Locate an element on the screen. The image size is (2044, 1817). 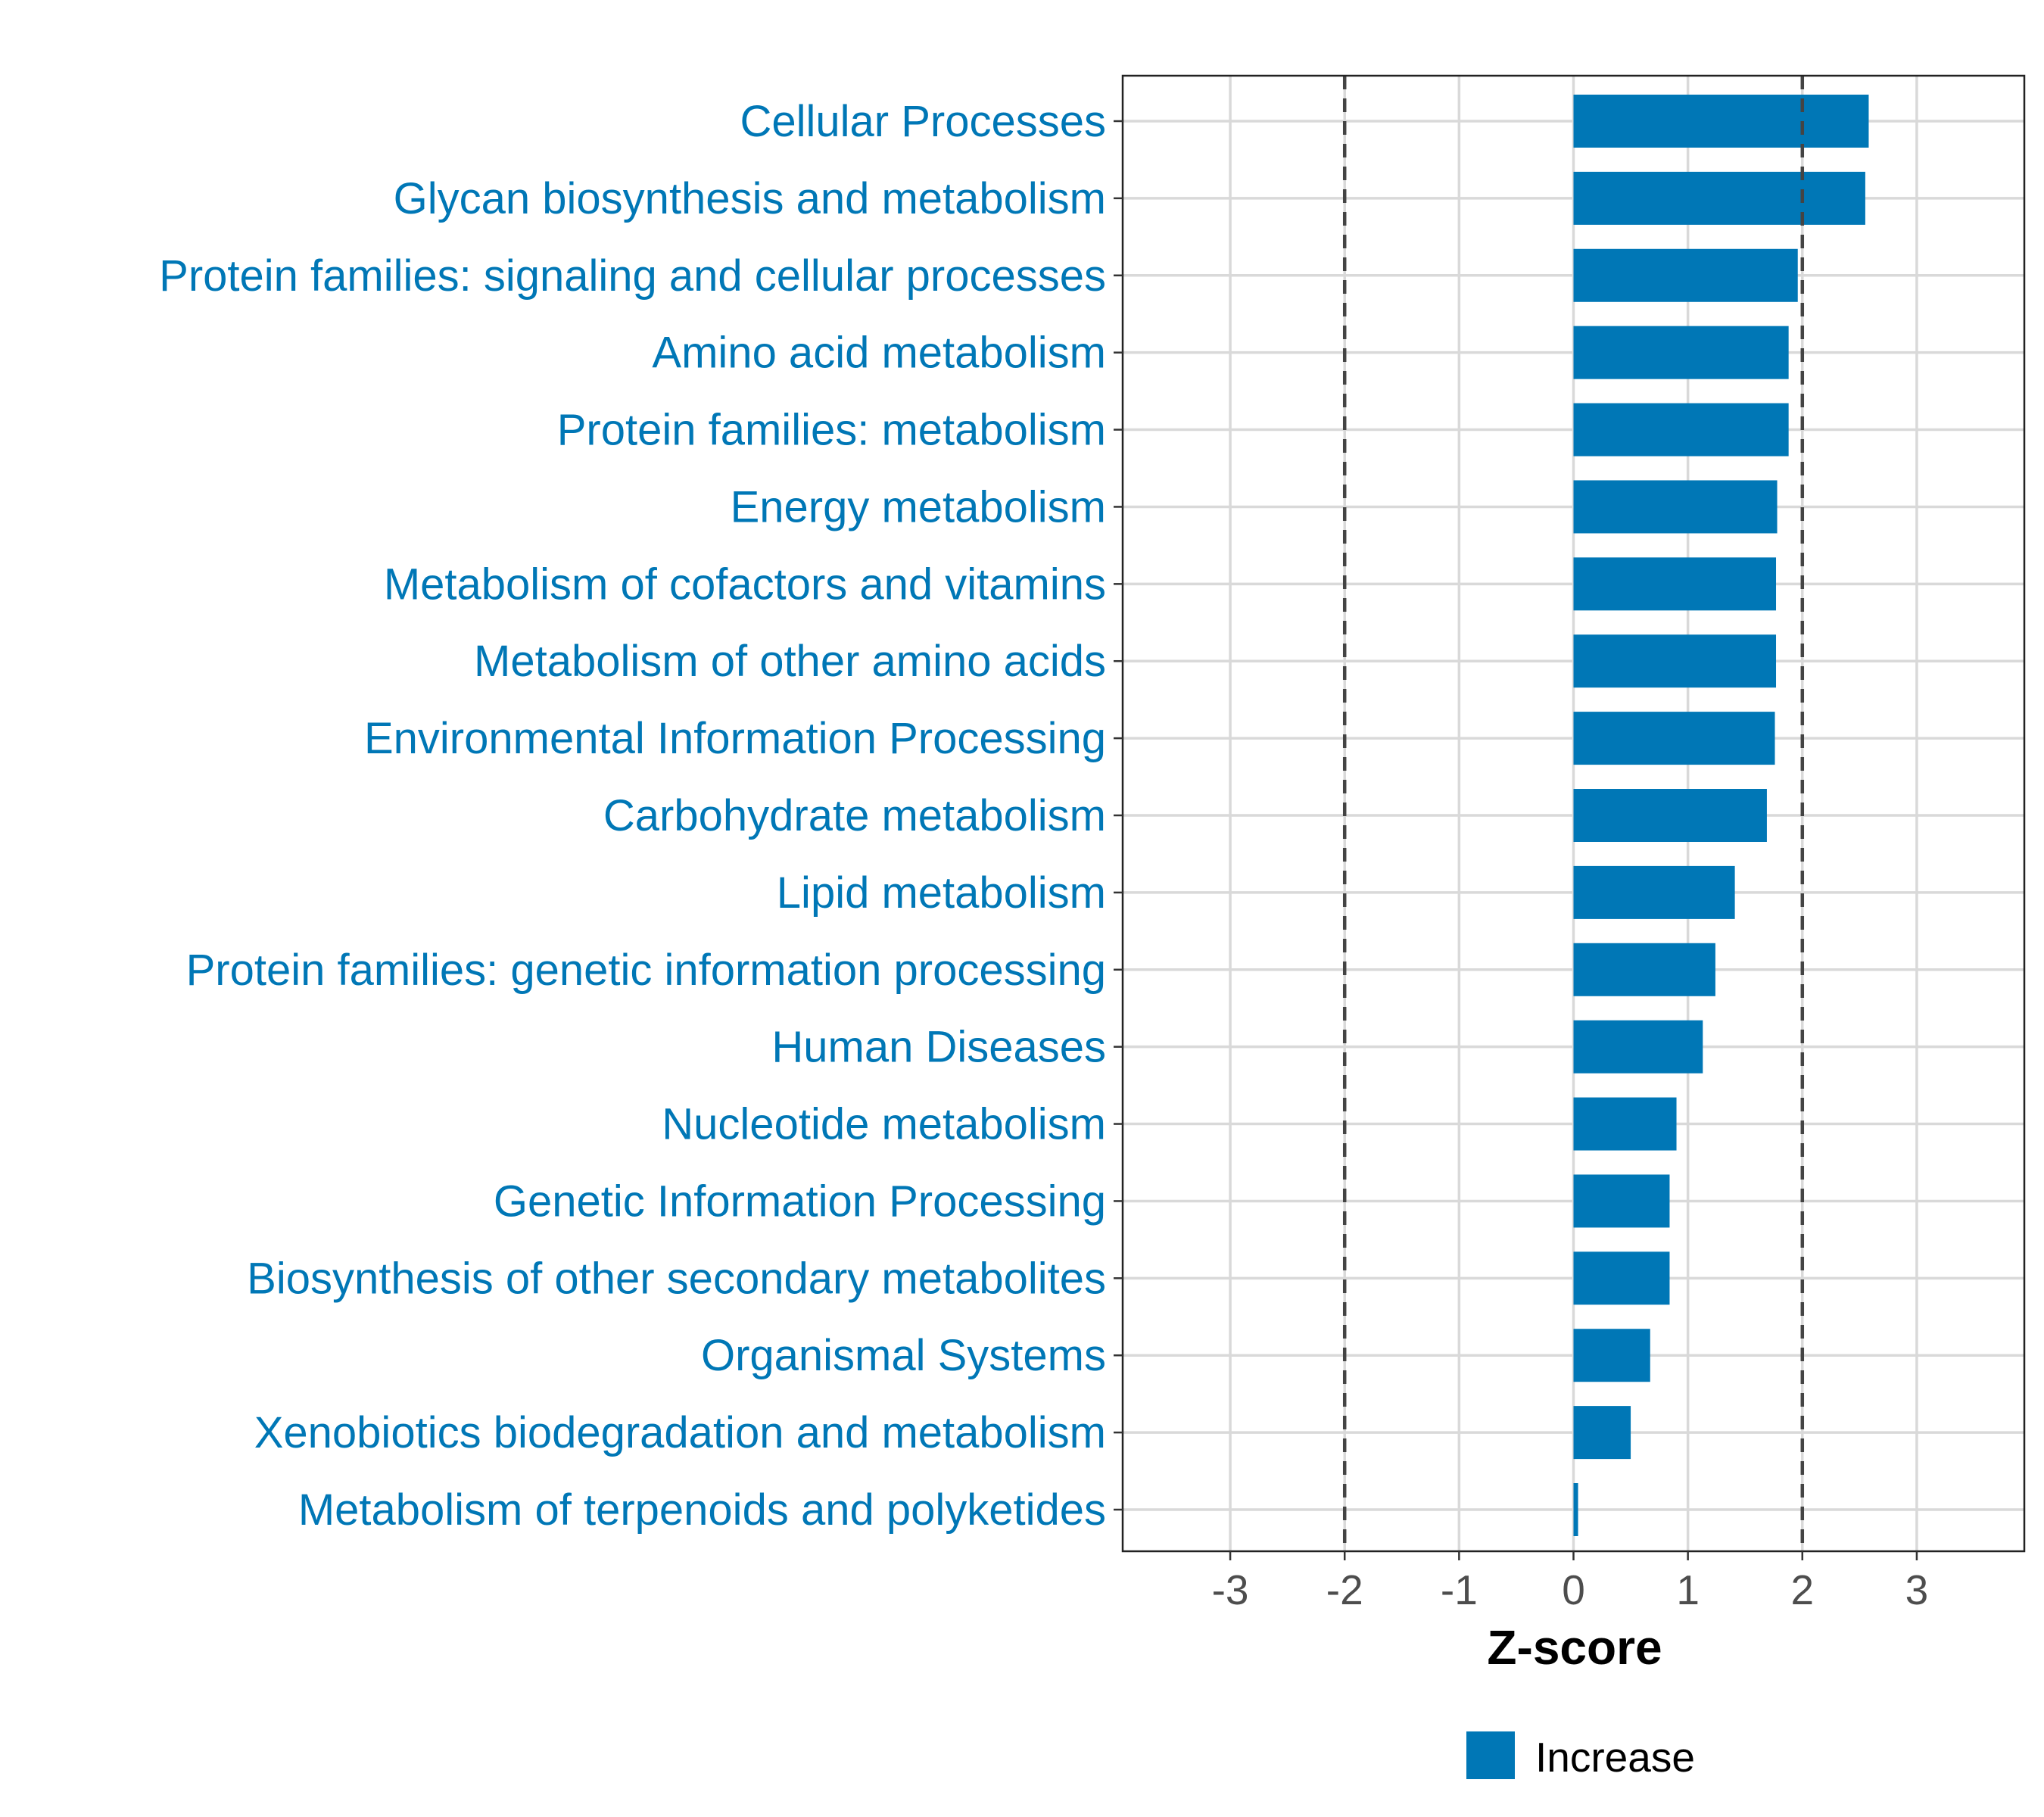
category-label: Nucleotide metabolism is located at coordinates (884, 1124).